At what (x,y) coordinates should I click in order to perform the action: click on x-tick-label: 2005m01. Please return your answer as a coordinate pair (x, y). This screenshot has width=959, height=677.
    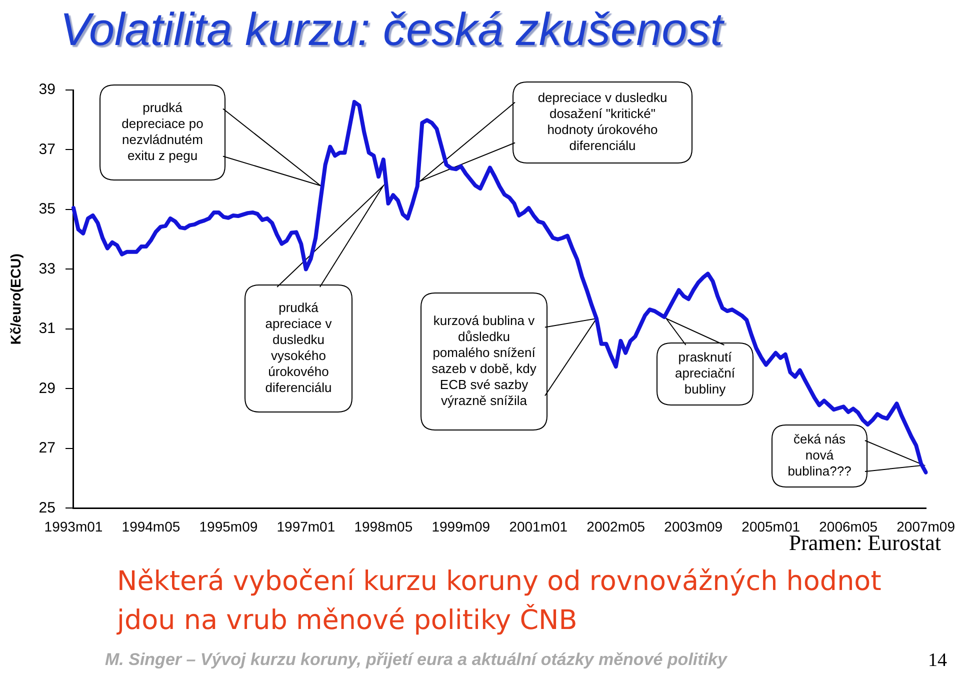
    Looking at the image, I should click on (771, 526).